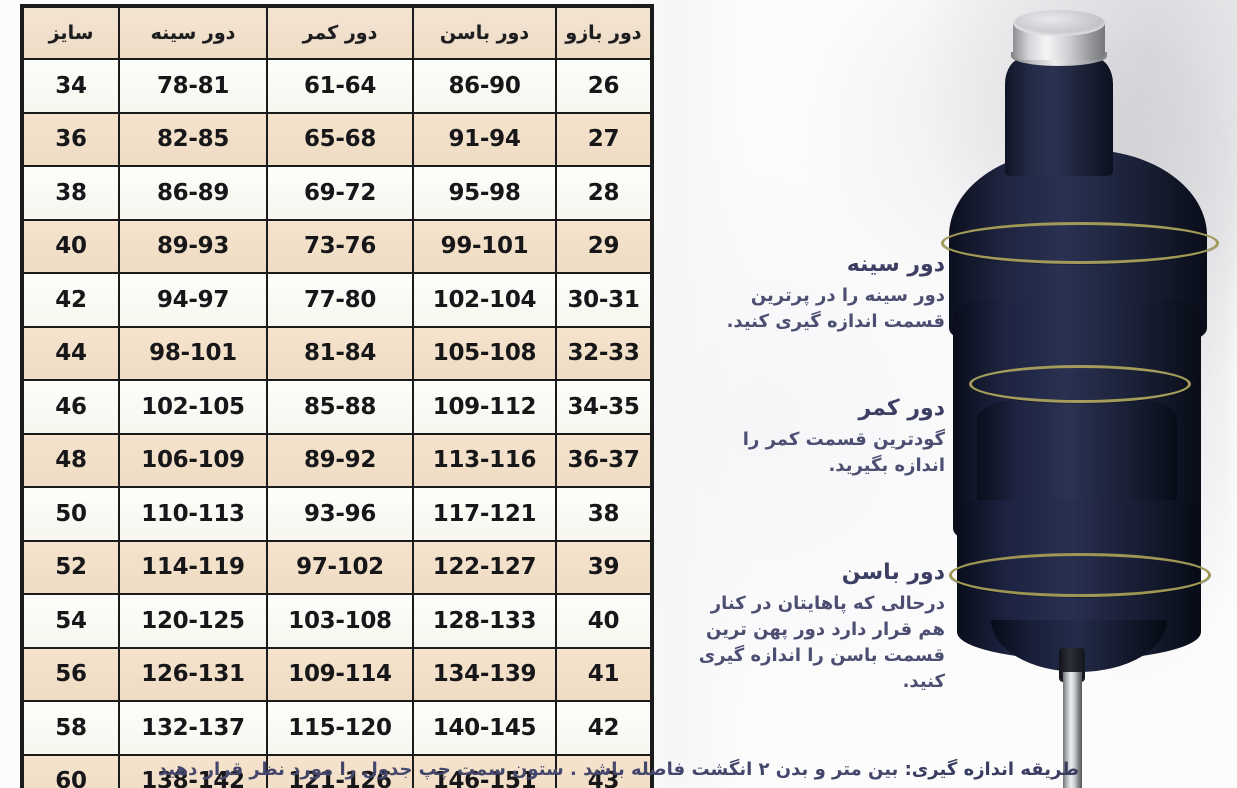  What do you see at coordinates (193, 460) in the screenshot?
I see `cell-bust: 106-109` at bounding box center [193, 460].